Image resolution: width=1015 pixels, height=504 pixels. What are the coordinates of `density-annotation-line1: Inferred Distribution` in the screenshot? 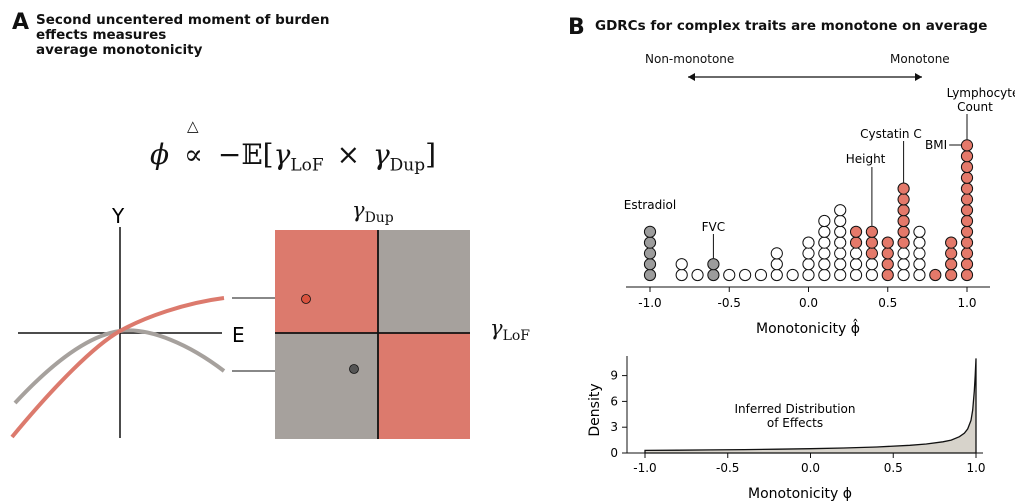 It's located at (795, 409).